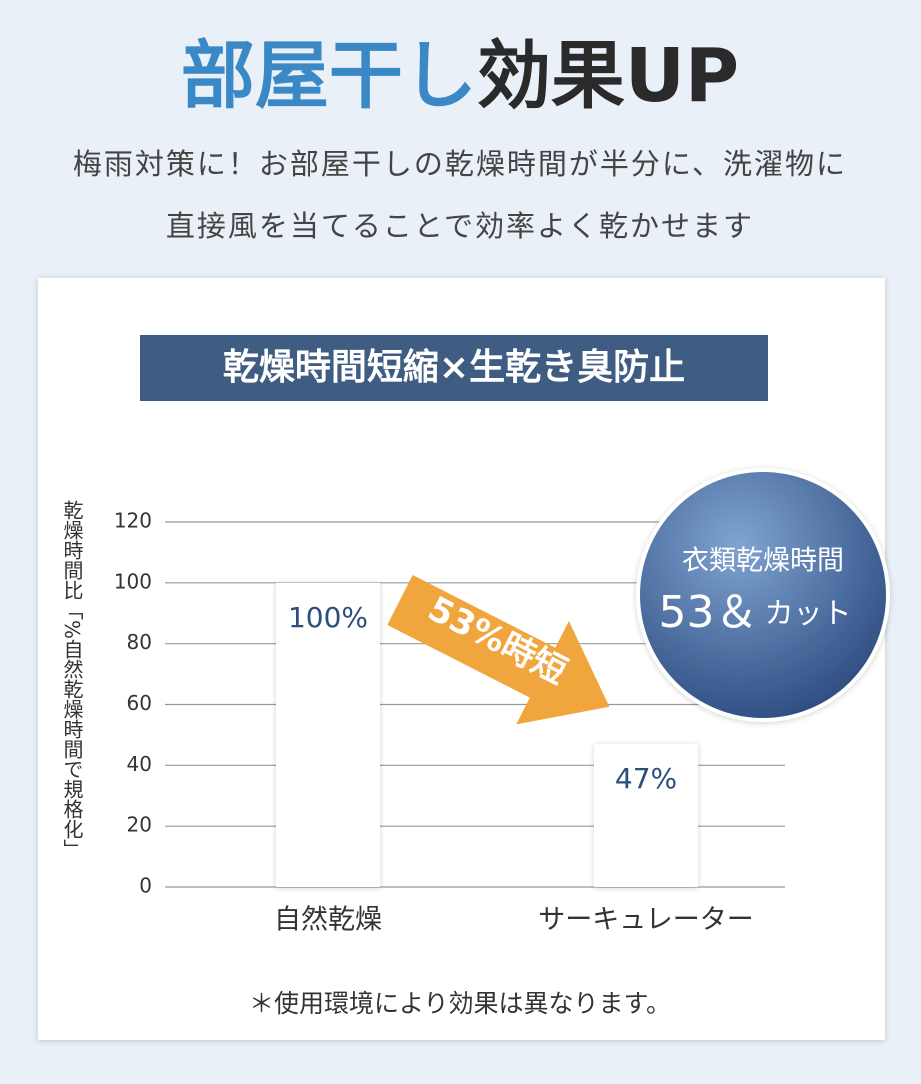 Image resolution: width=921 pixels, height=1084 pixels. Describe the element at coordinates (328, 920) in the screenshot. I see `x-tick-label: 自然乾燥` at that location.